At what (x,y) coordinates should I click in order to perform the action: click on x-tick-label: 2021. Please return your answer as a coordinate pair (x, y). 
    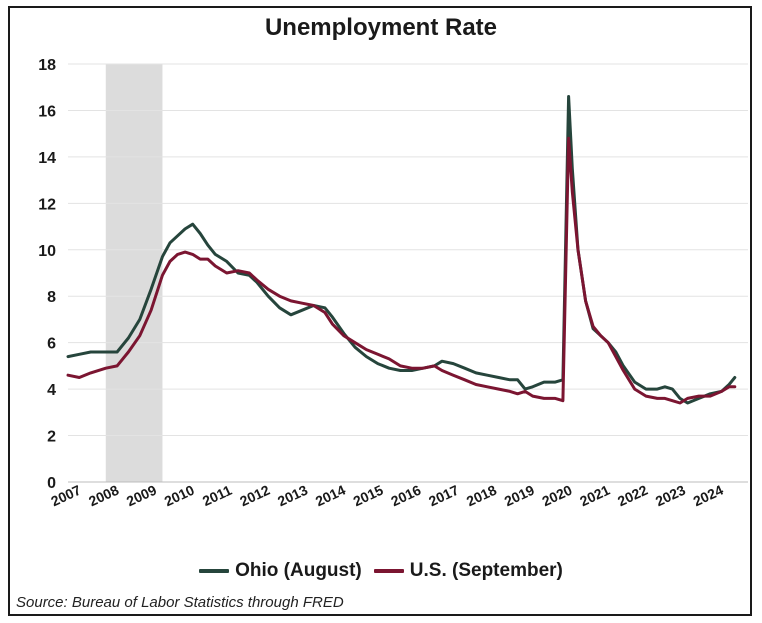
    Looking at the image, I should click on (594, 496).